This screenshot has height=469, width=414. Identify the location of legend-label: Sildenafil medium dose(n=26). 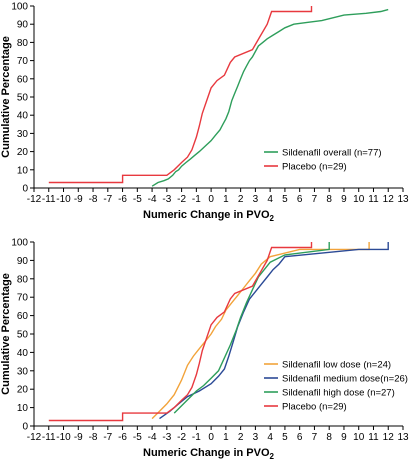
(345, 379).